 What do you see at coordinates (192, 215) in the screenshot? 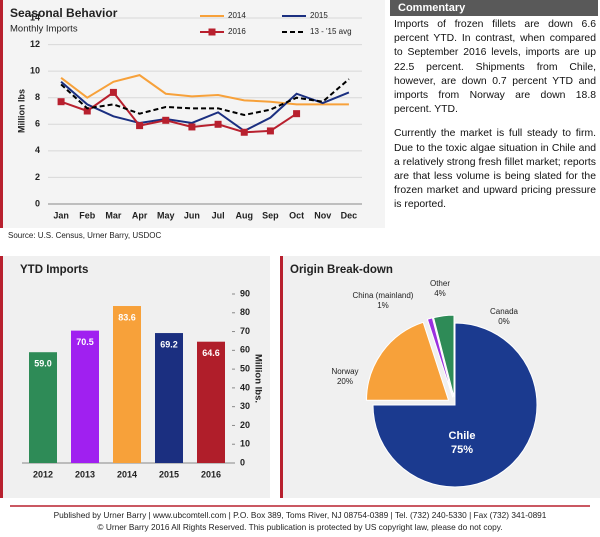
I see `x-tick-label: Jun` at bounding box center [192, 215].